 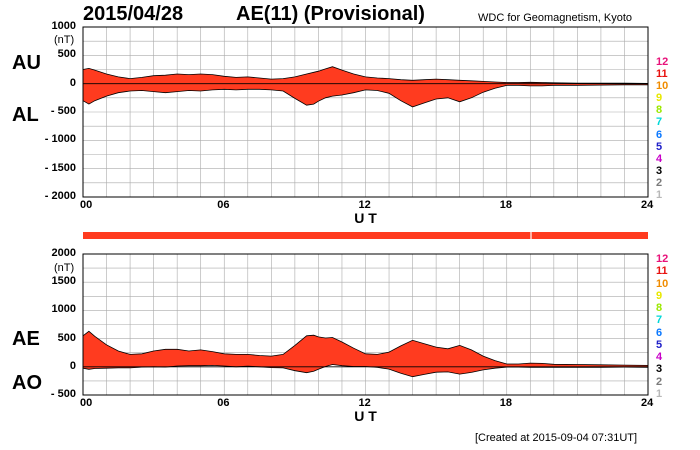 What do you see at coordinates (365, 235) in the screenshot?
I see `status-bar` at bounding box center [365, 235].